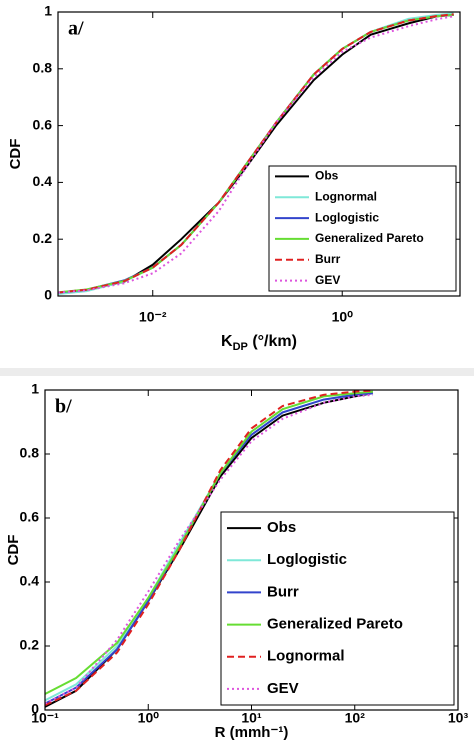  Describe the element at coordinates (76, 29) in the screenshot. I see `panel-label: a/` at that location.